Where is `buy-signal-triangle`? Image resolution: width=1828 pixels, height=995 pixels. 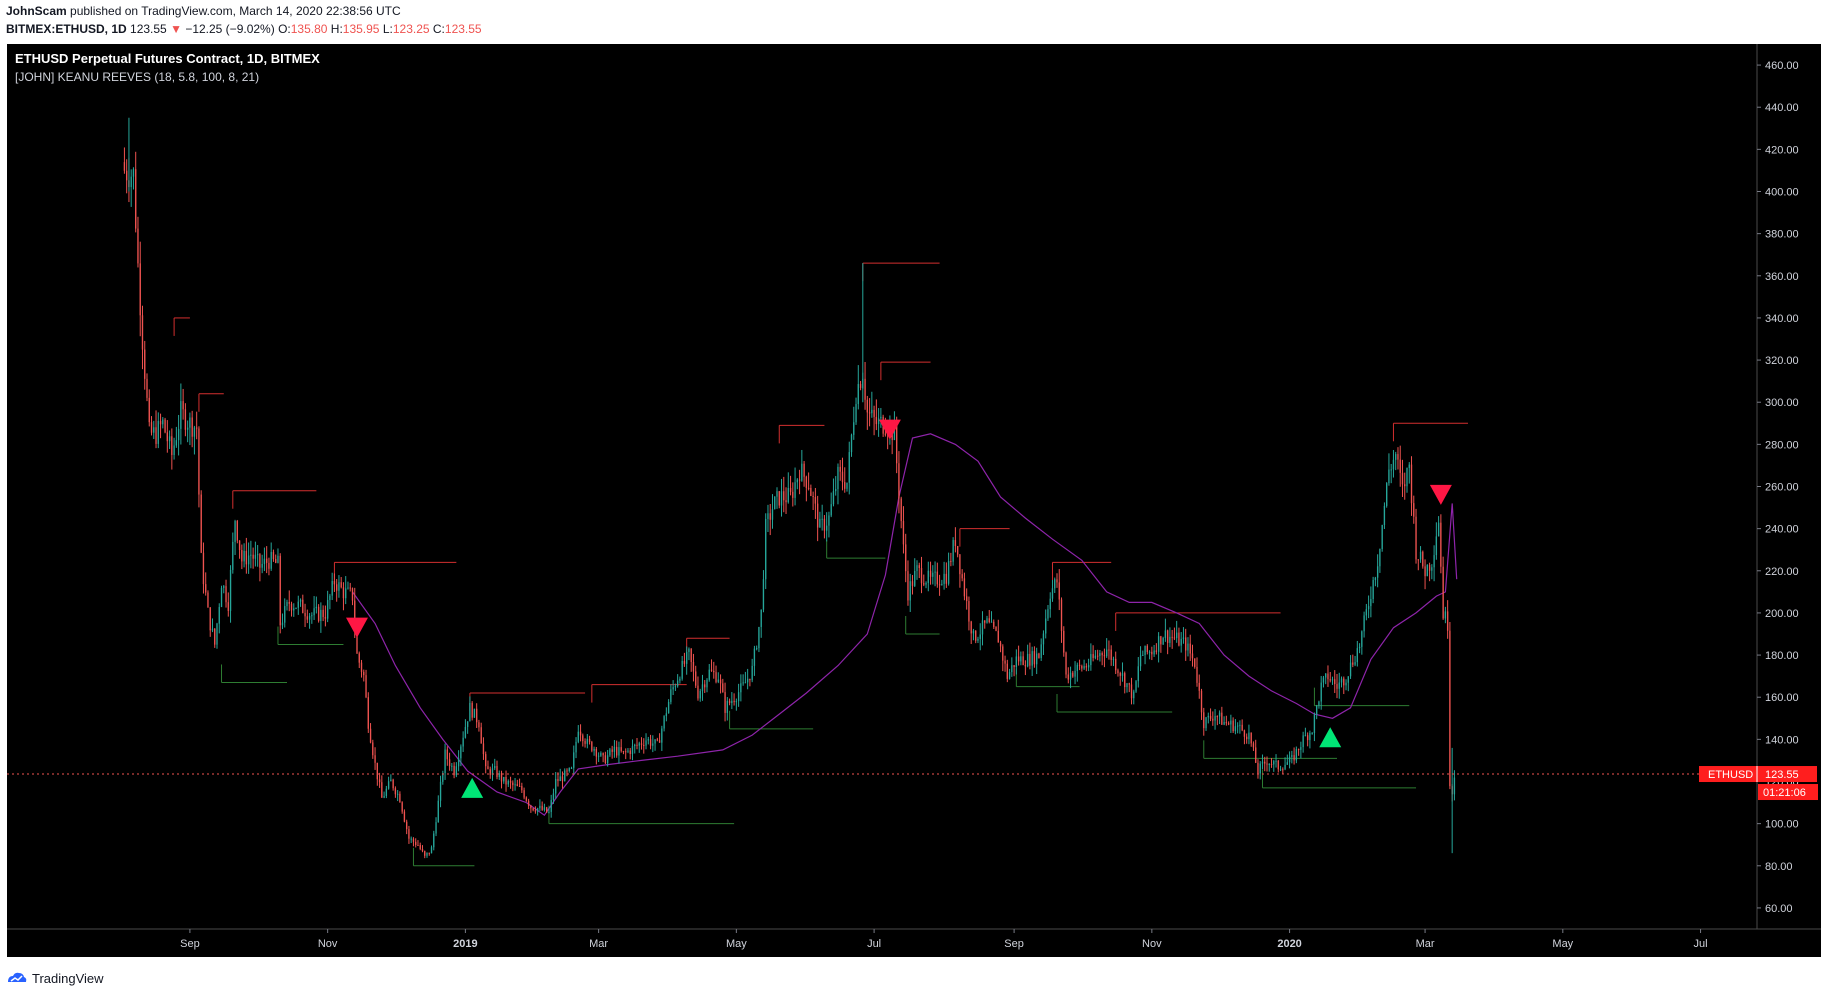
buy-signal-triangle is located at coordinates (1330, 737).